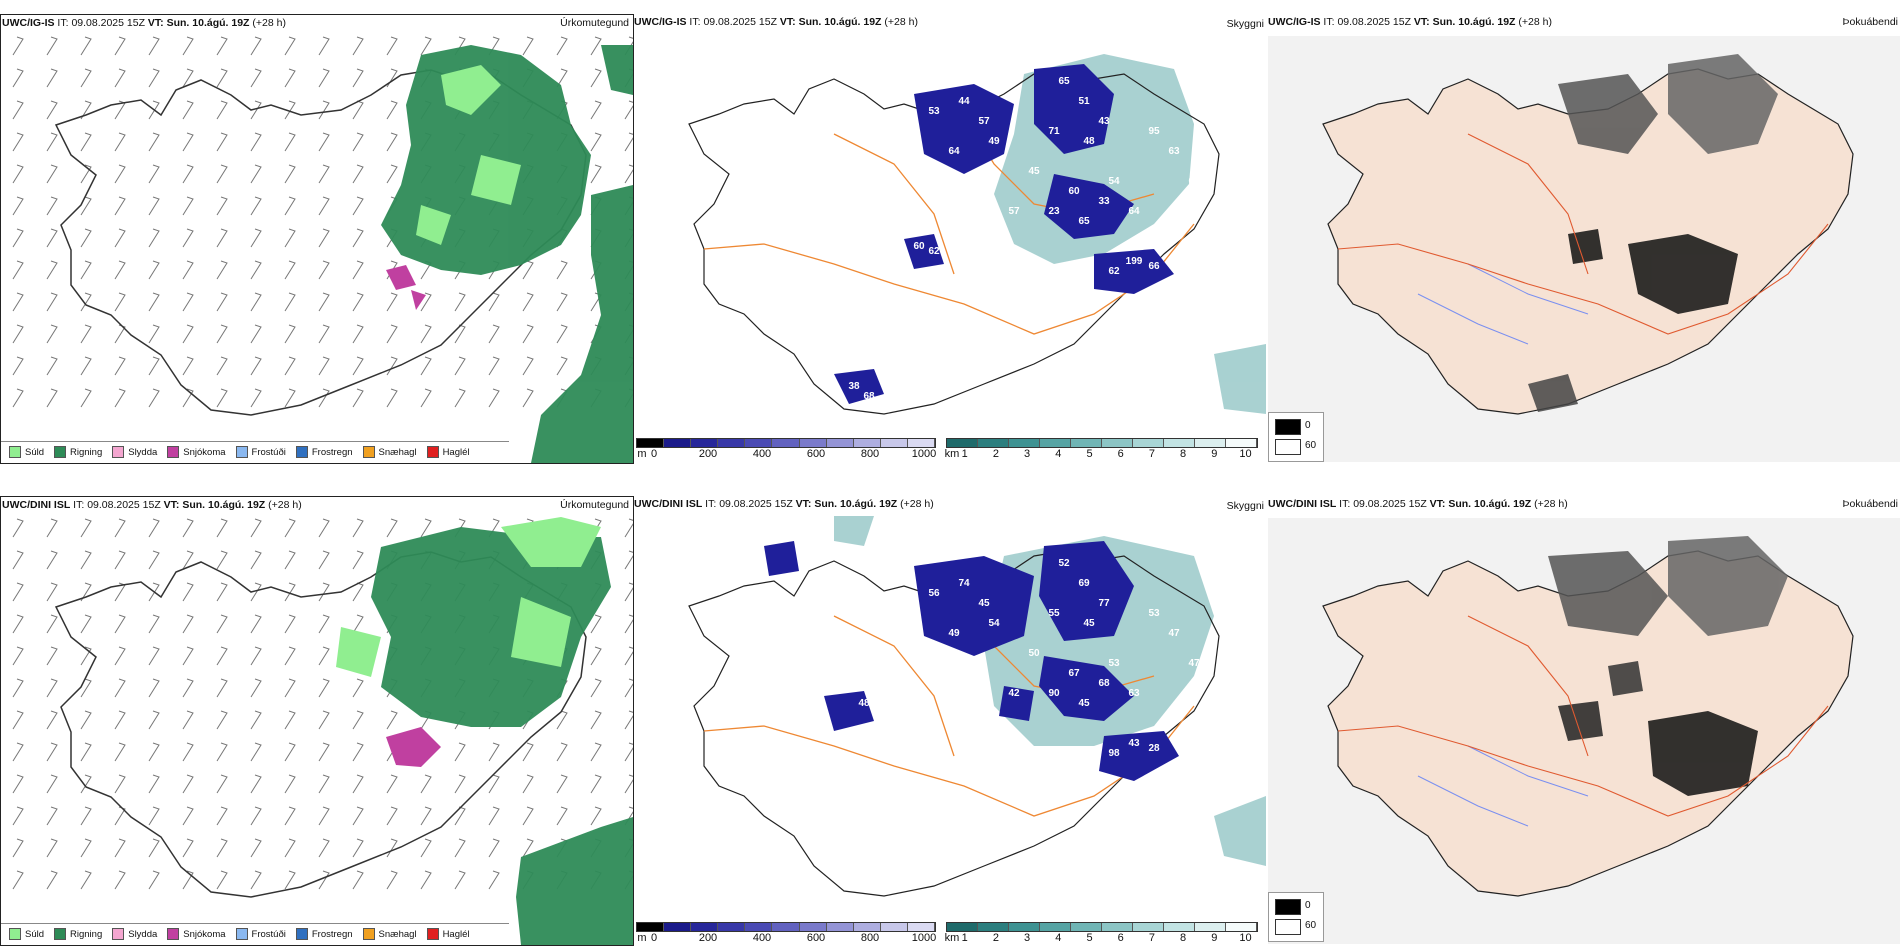  Describe the element at coordinates (78, 934) in the screenshot. I see `legend-item: Rigning` at that location.